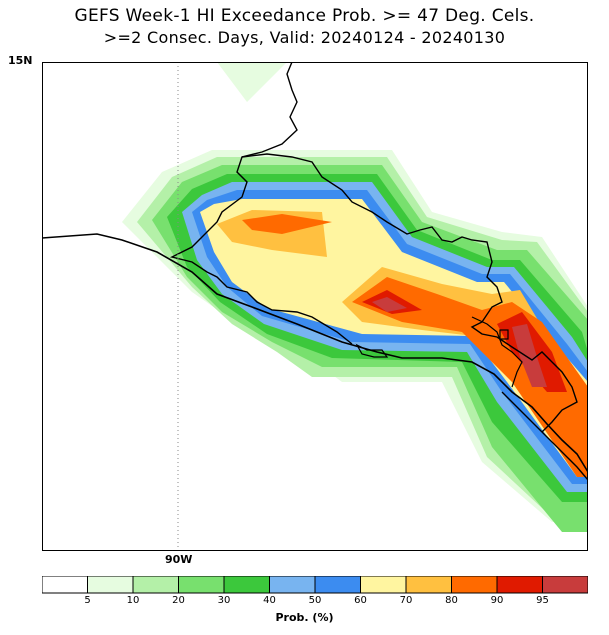 The height and width of the screenshot is (635, 609). I want to click on colorbar-tick-label: 80, so click(451, 600).